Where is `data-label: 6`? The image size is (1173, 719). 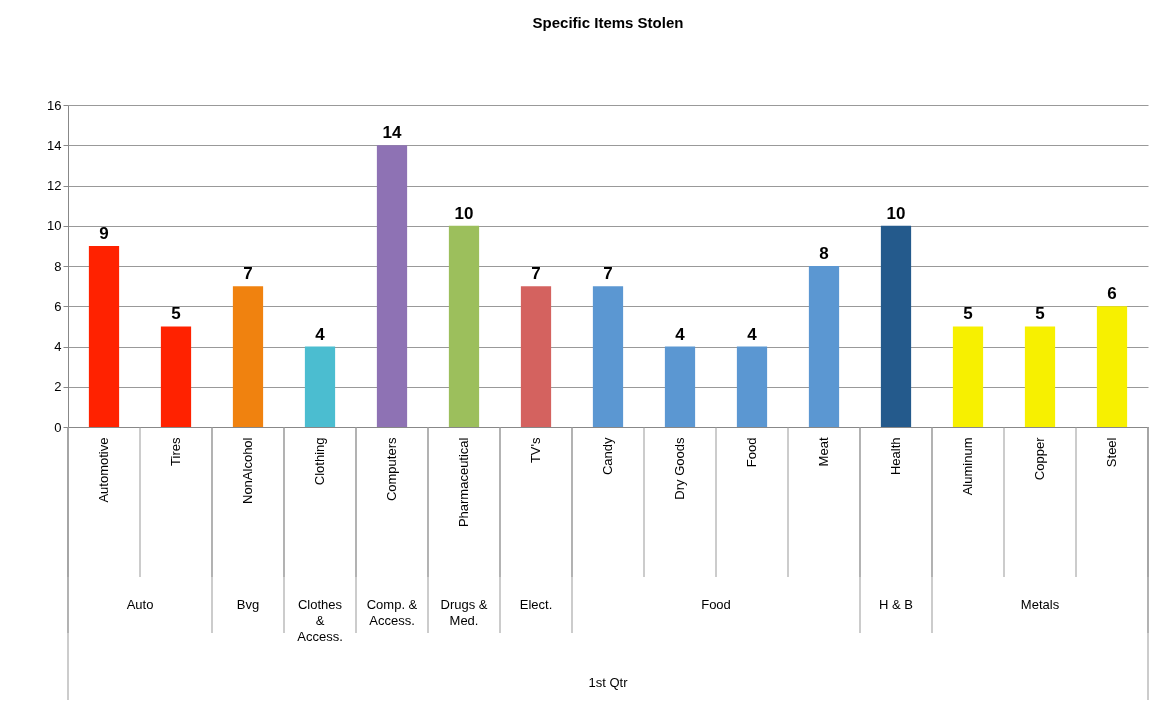 data-label: 6 is located at coordinates (1112, 294).